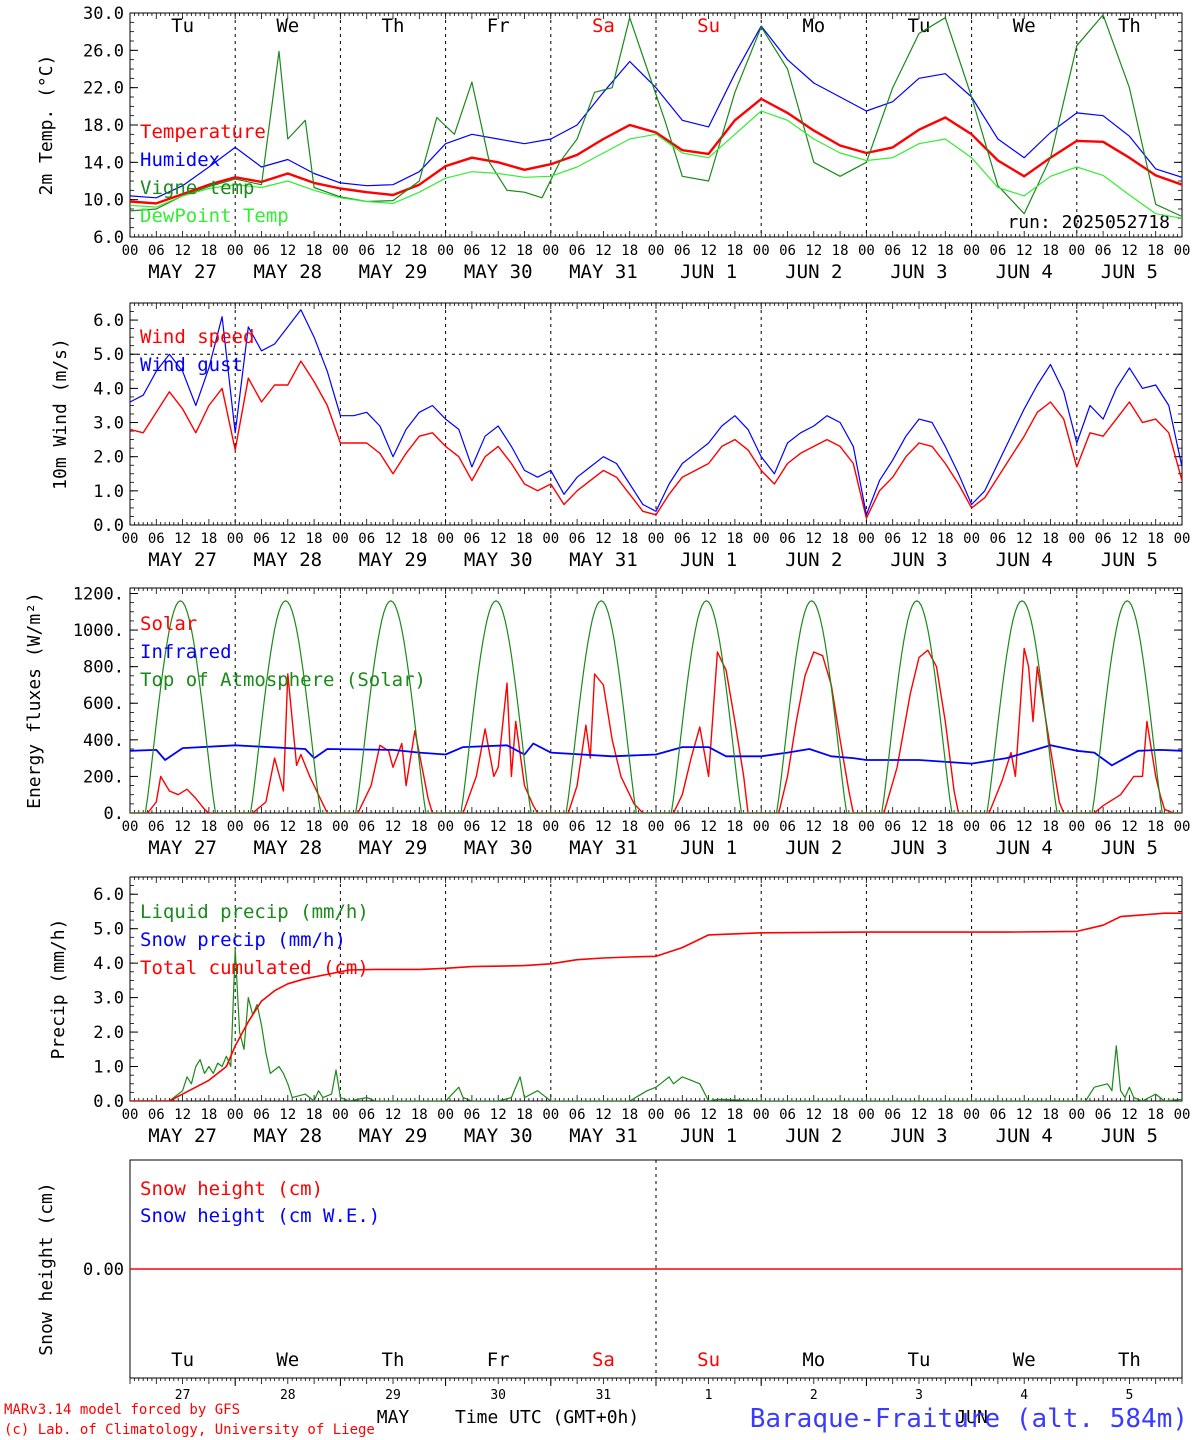 This screenshot has height=1440, width=1194. What do you see at coordinates (34, 700) in the screenshot?
I see `y-axis-label: Energy fluxes (W/m²)` at bounding box center [34, 700].